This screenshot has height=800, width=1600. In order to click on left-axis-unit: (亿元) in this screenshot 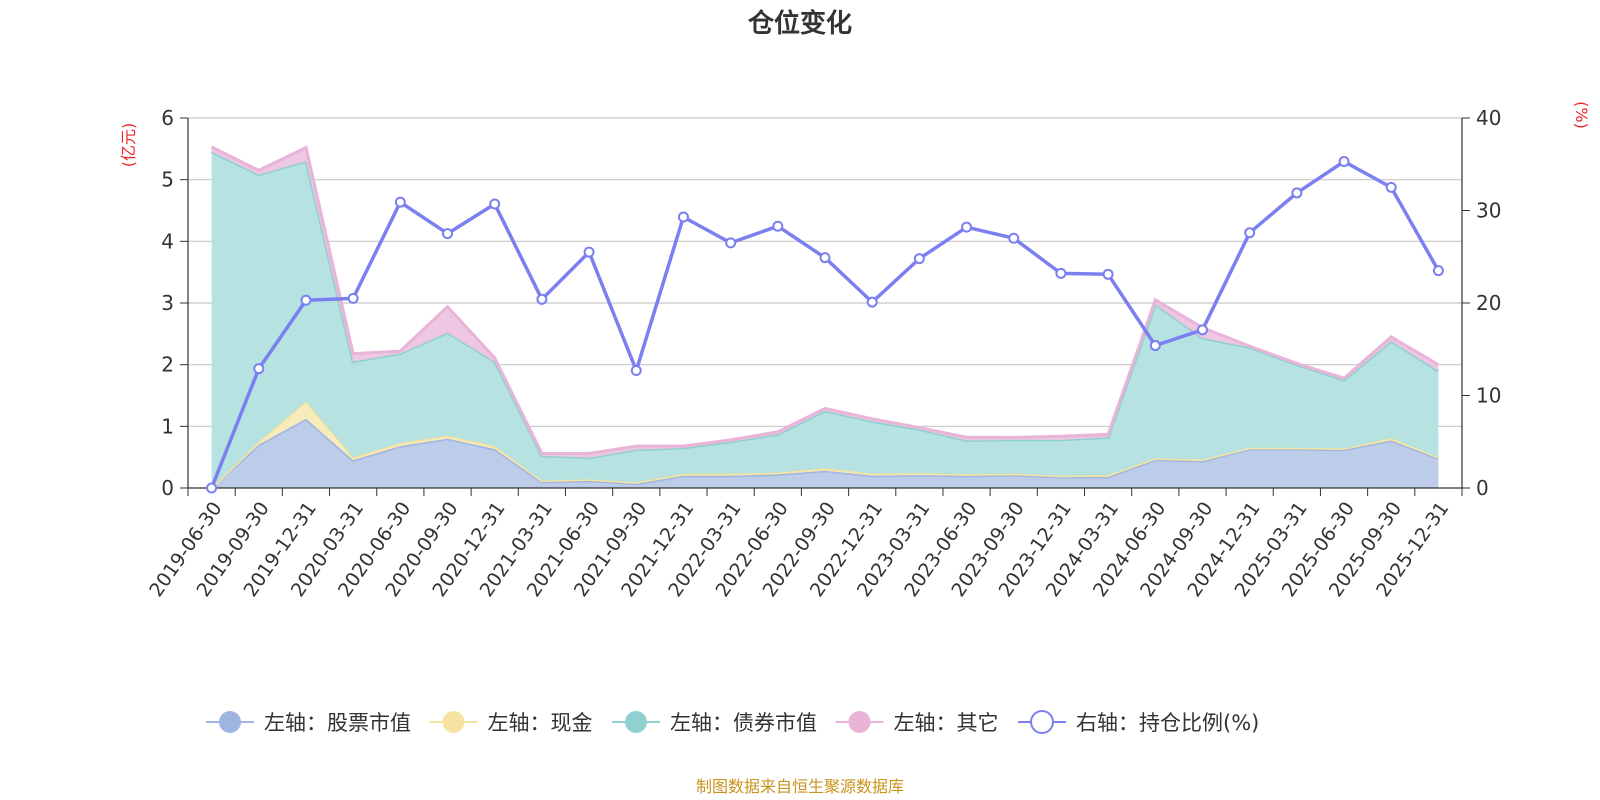, I will do `click(128, 145)`.